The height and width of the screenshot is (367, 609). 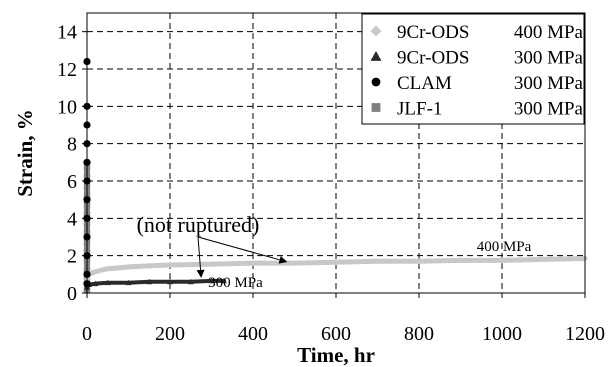 I want to click on annotation-300mpa: 300 MPa, so click(x=235, y=283).